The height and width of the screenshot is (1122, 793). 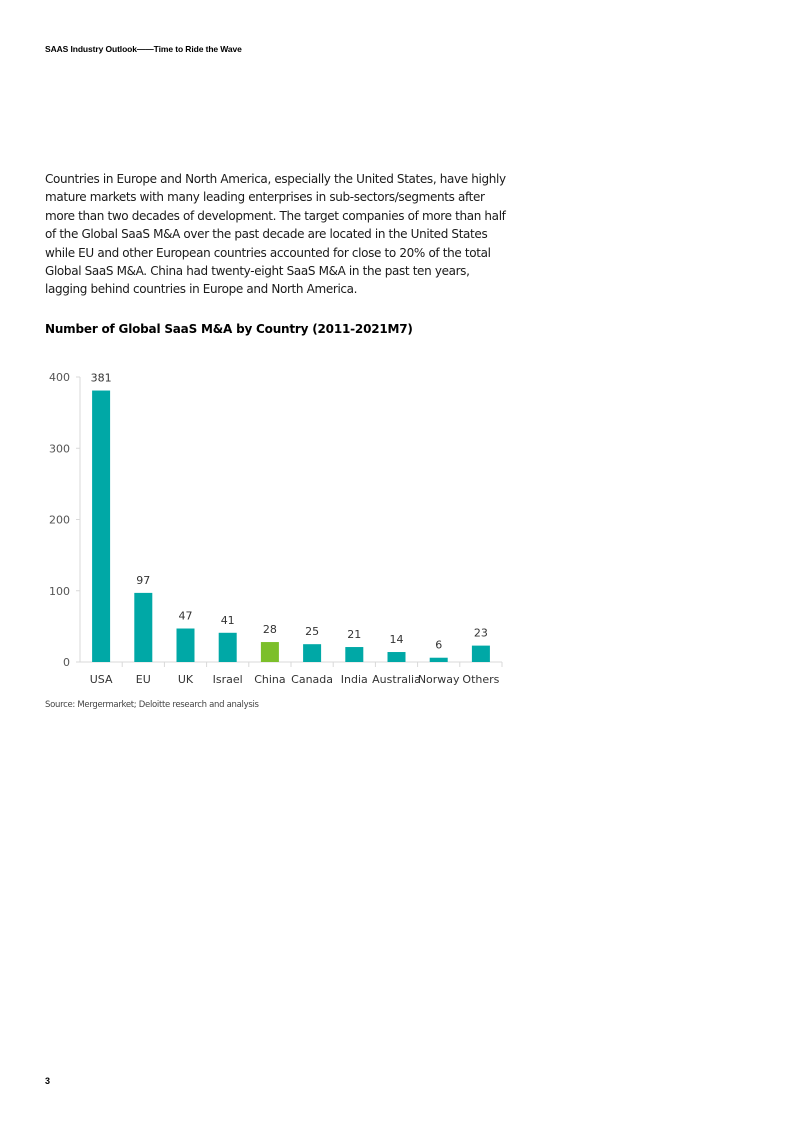 I want to click on bar-canada, so click(x=312, y=653).